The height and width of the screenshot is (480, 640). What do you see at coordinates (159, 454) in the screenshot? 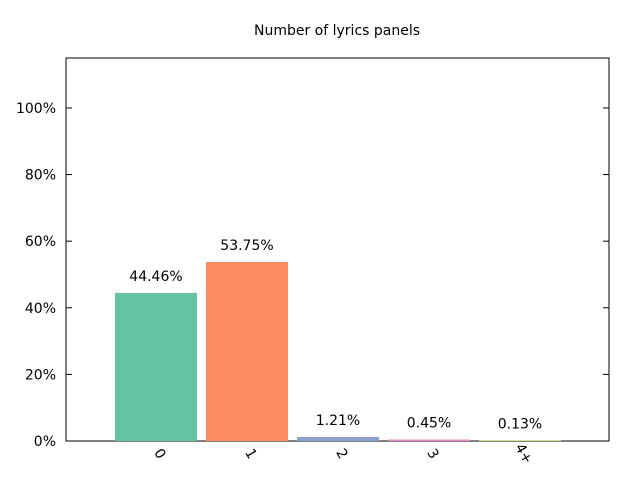
I see `x-tick-label-0: 0` at bounding box center [159, 454].